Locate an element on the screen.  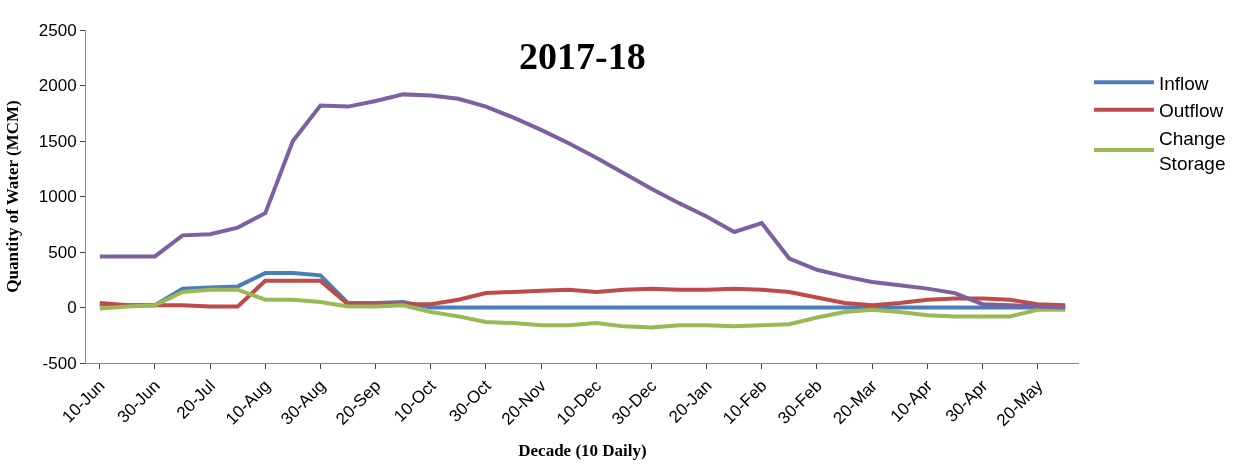
x-axis-title: Decade (10 Daily) is located at coordinates (582, 451).